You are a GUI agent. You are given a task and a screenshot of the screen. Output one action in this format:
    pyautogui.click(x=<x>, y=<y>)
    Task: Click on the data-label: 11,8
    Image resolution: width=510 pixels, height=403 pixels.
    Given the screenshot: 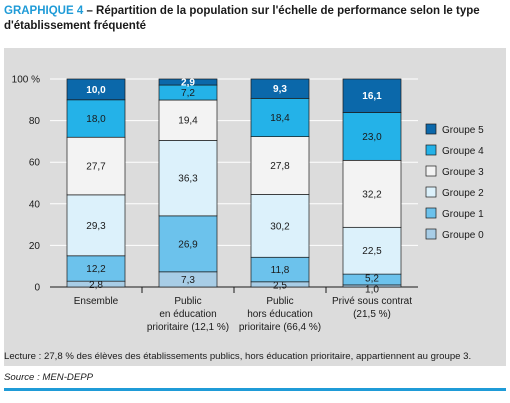 What is the action you would take?
    pyautogui.click(x=280, y=270)
    